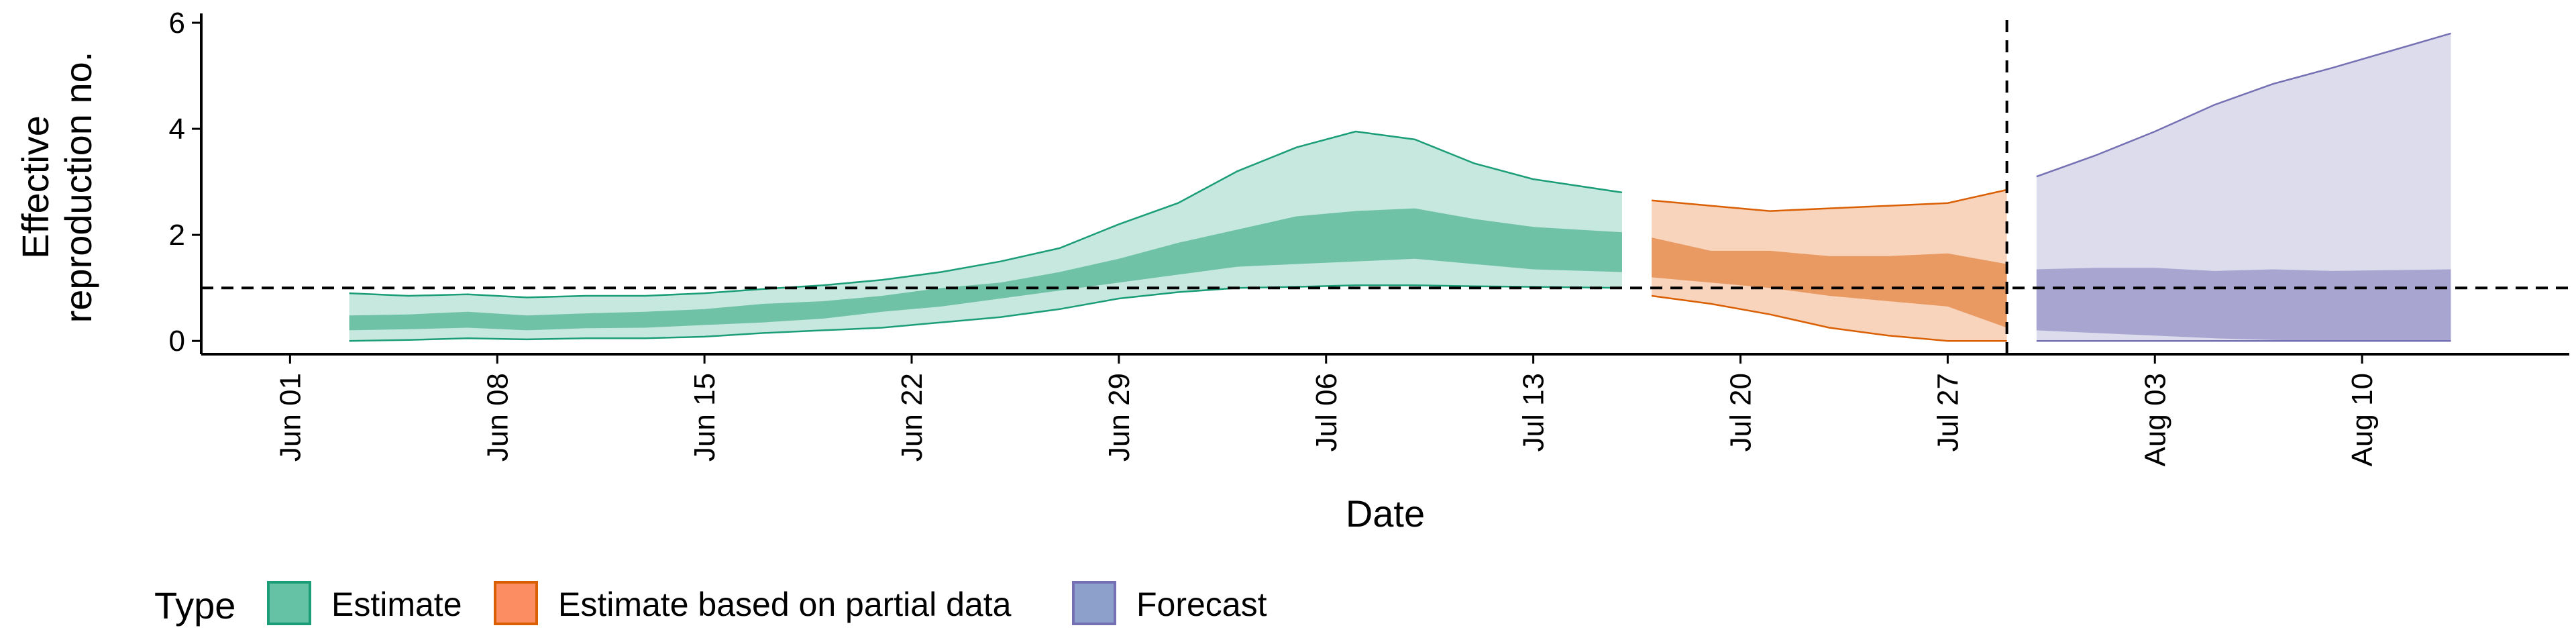 This screenshot has height=644, width=2576. I want to click on estimate-upper-line, so click(986, 214).